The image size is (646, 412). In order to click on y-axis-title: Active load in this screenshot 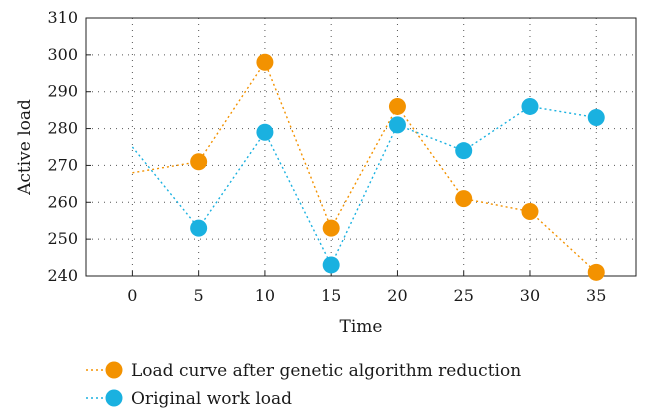, I will do `click(25, 147)`.